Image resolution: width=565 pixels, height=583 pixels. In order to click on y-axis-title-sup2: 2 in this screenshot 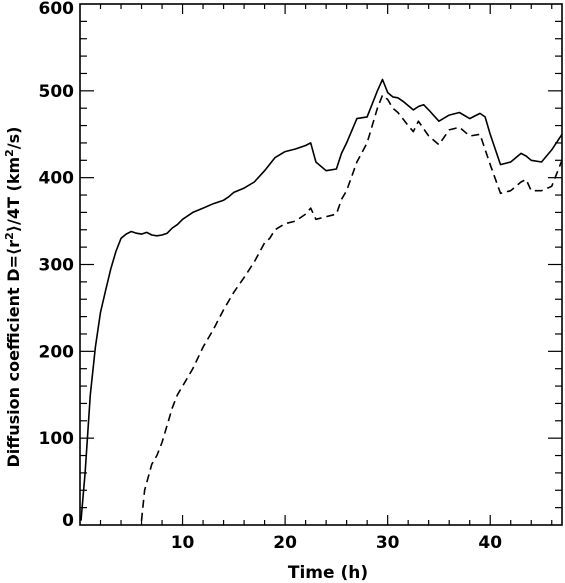, I will do `click(9, 153)`.